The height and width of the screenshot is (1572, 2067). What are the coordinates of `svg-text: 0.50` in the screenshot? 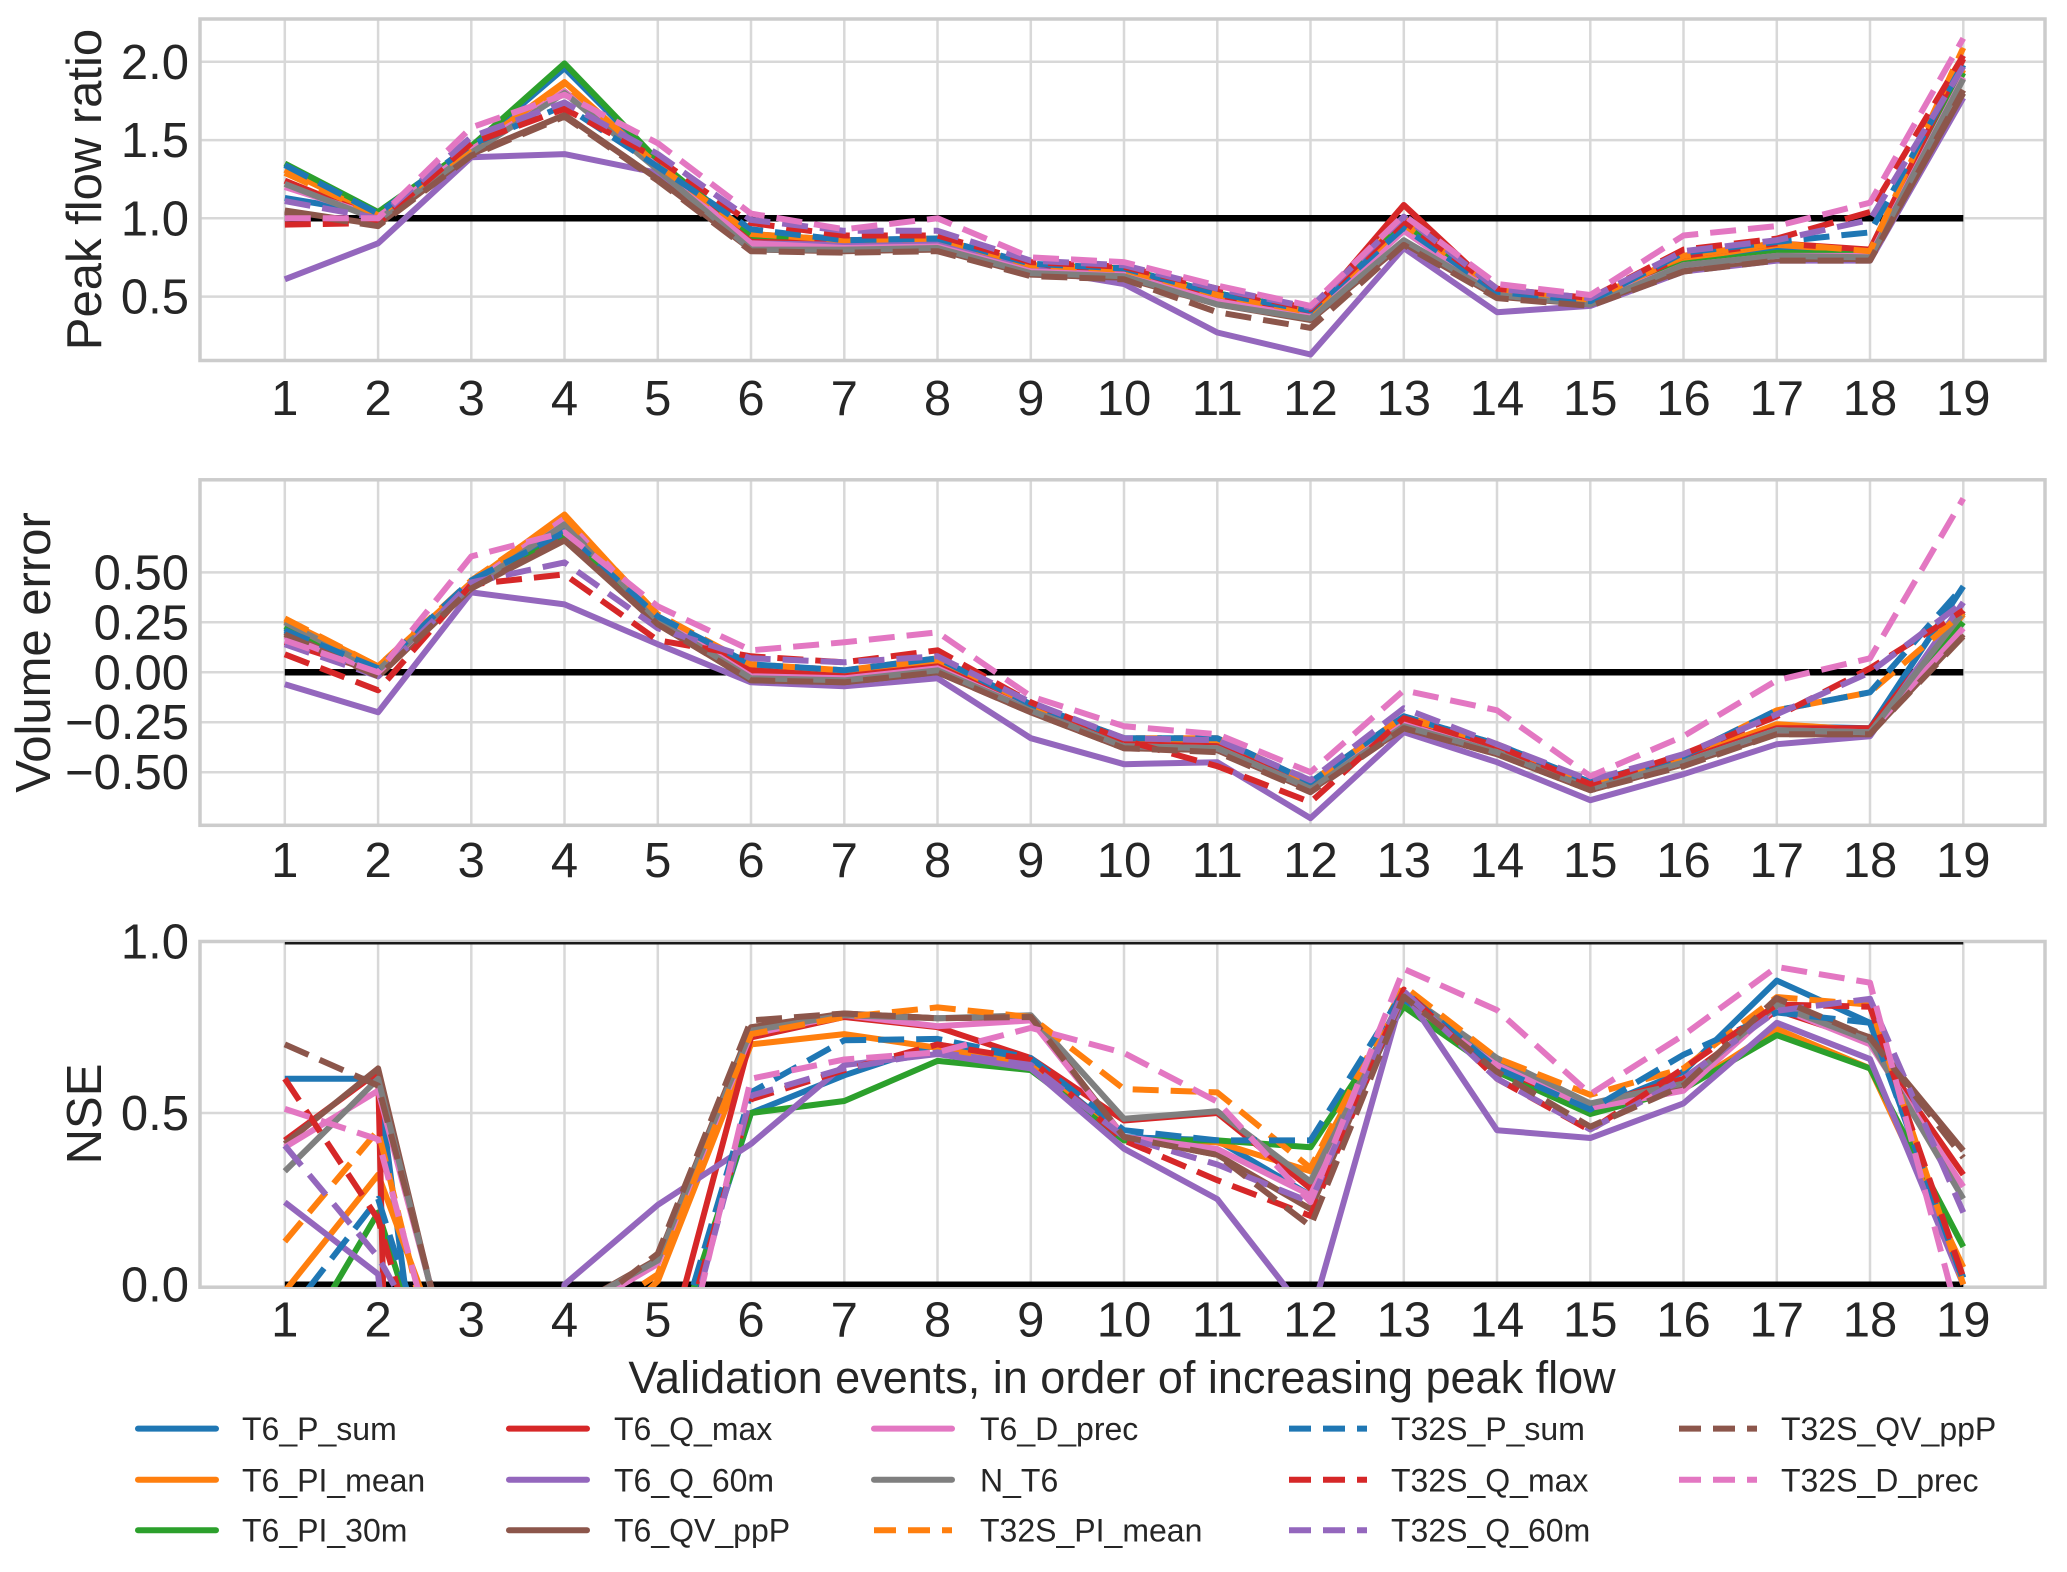 It's located at (141, 573).